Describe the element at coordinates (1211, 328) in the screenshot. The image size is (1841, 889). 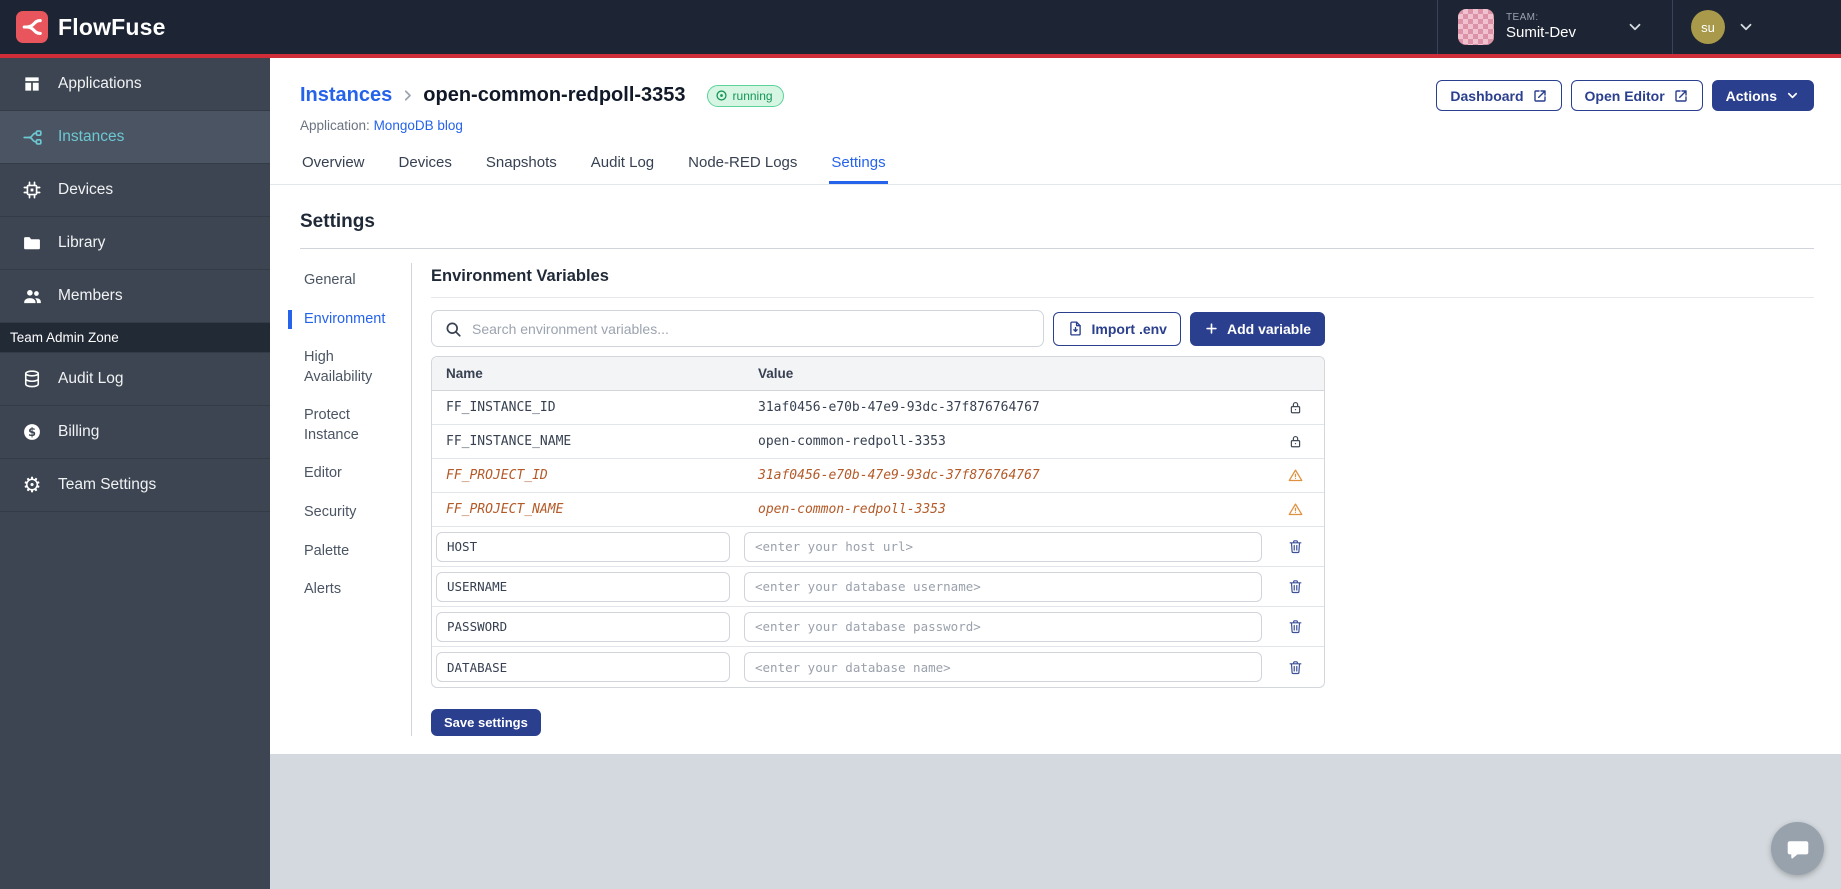
I see `plus-icon` at that location.